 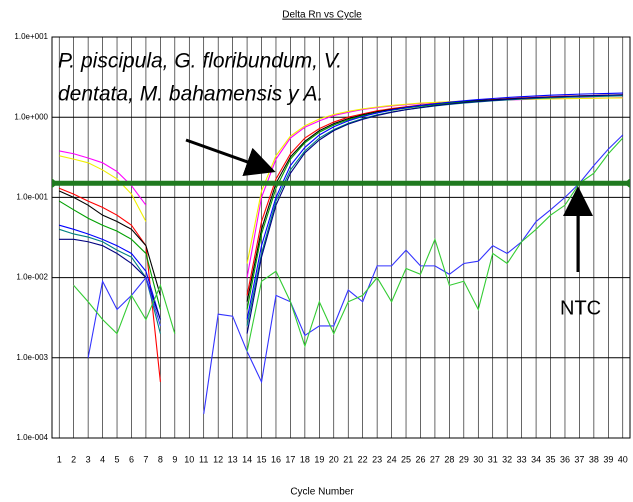 I want to click on x-tick-label: 4, so click(x=102, y=459).